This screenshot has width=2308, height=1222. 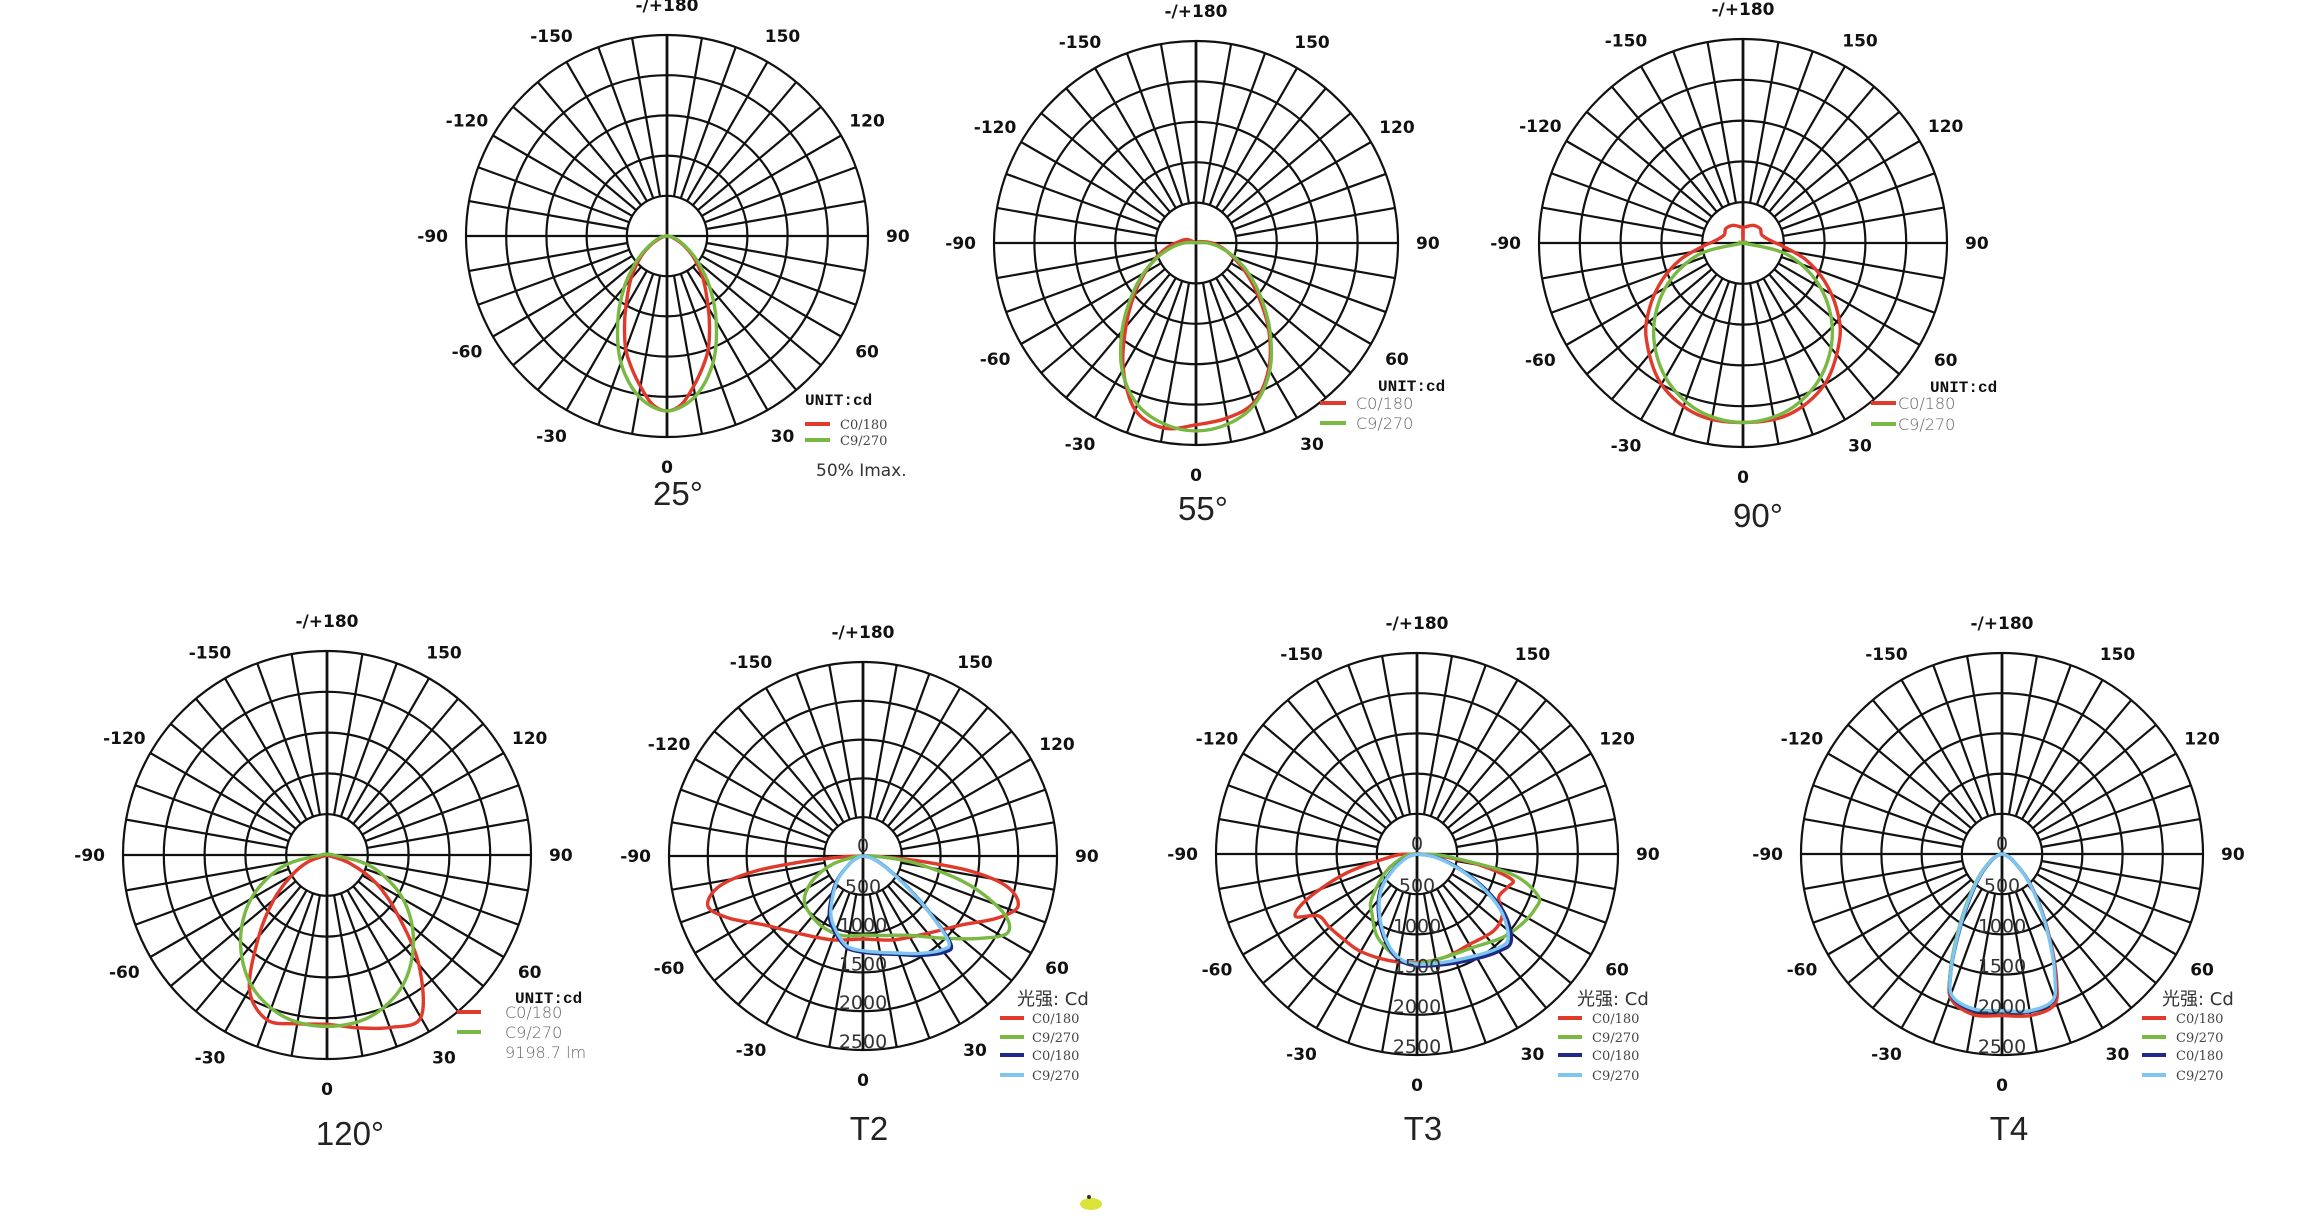 I want to click on radial-tick-label: 1500, so click(x=863, y=964).